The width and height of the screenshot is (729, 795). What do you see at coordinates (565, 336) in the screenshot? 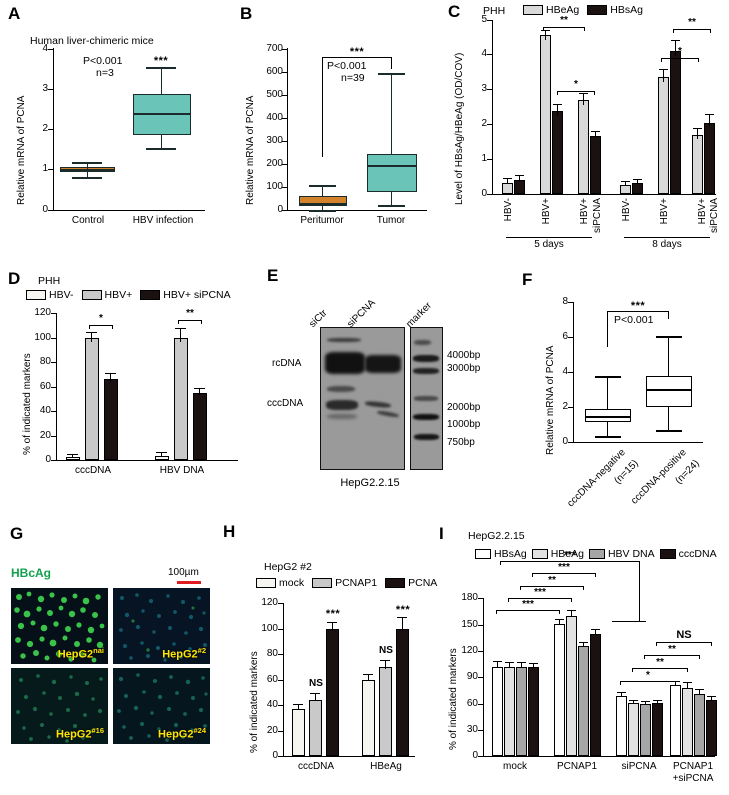
I see `panel-f-ytick: 6` at bounding box center [565, 336].